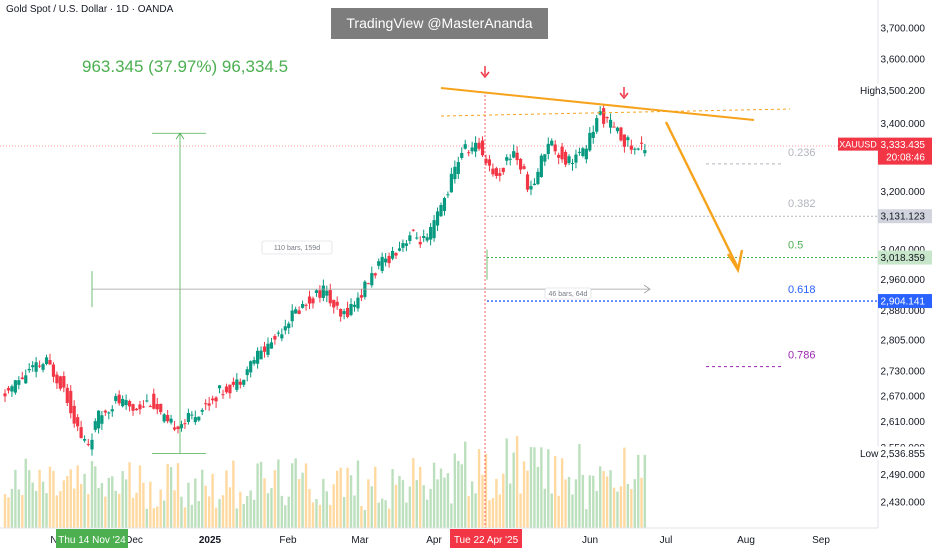 The image size is (932, 550). I want to click on time-label-aug: Aug, so click(746, 540).